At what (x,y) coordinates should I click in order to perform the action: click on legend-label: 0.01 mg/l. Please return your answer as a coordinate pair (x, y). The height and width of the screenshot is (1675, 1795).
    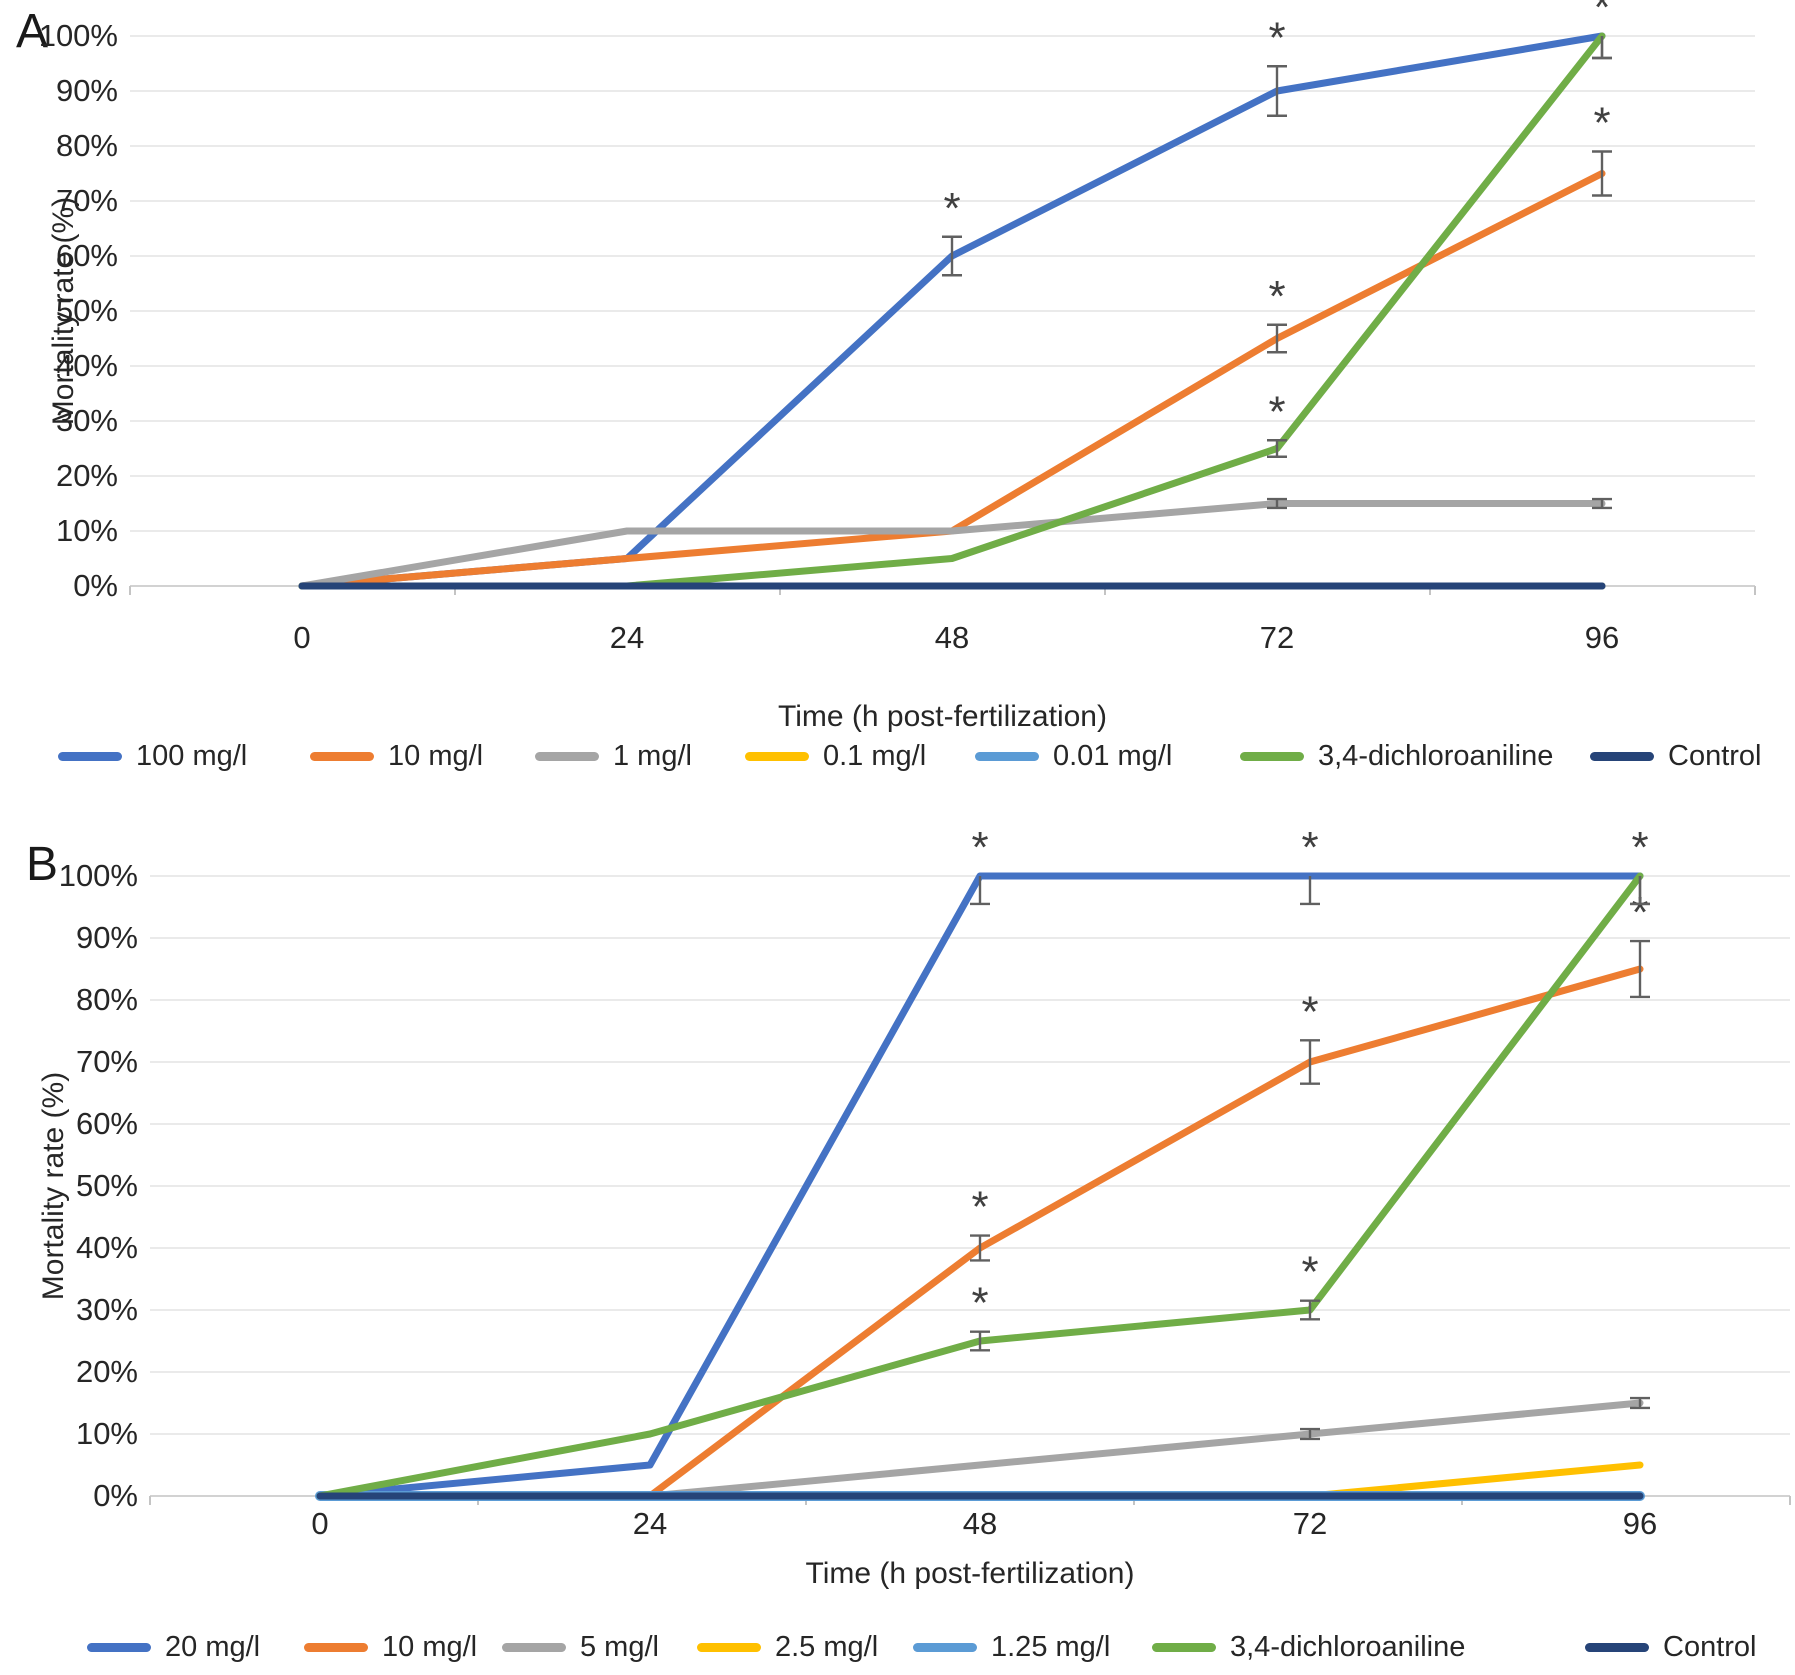
    Looking at the image, I should click on (1113, 755).